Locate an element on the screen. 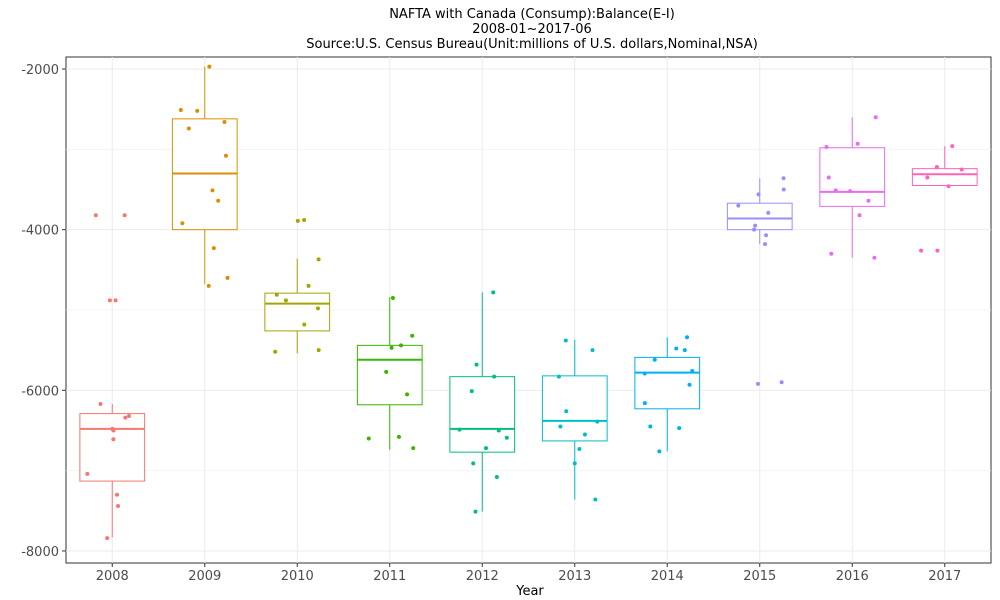 This screenshot has width=1000, height=600. chart-title-line-1: NAFTA with Canada (Consump):Balance(E-I) is located at coordinates (532, 14).